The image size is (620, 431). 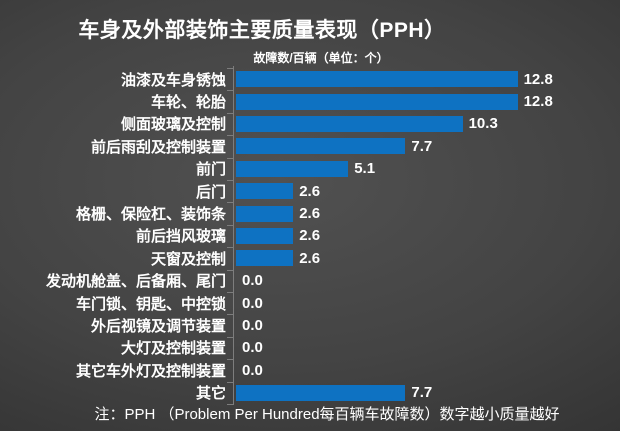 What do you see at coordinates (365, 169) in the screenshot?
I see `value-label: 5.1` at bounding box center [365, 169].